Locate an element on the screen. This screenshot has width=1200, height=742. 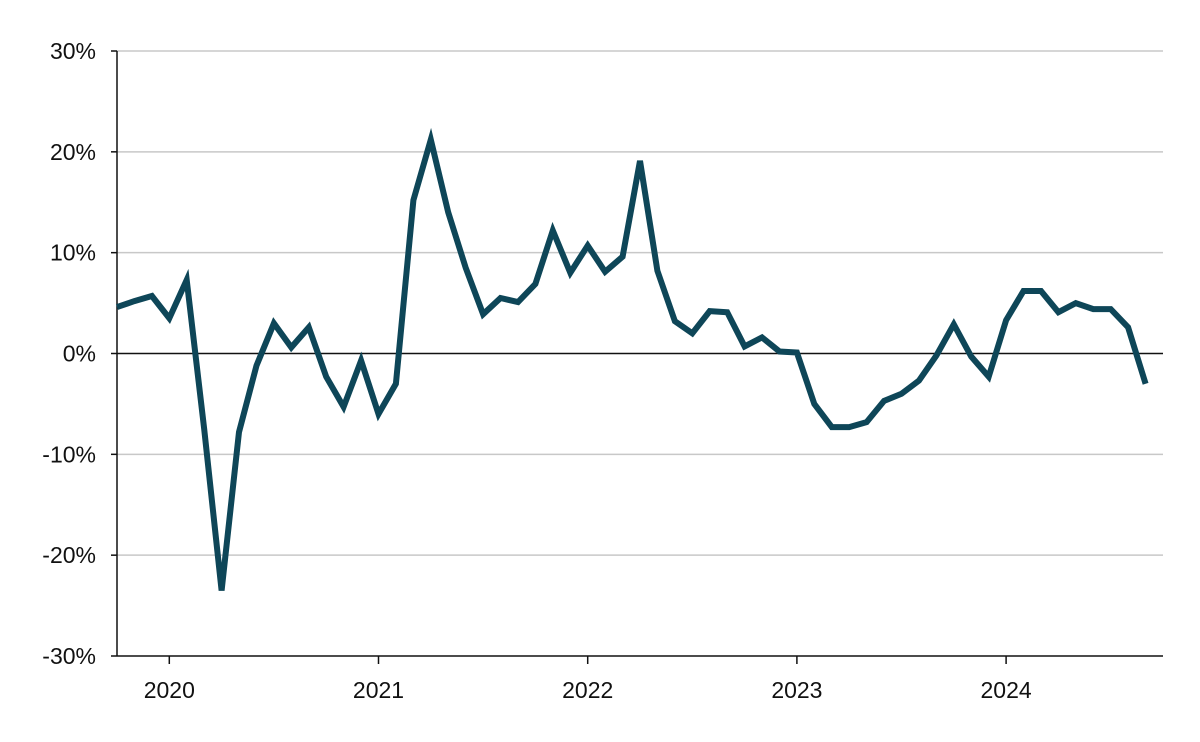
y-axis-tick-labels: 30% 20% 10% 0% -10% -20% -30% is located at coordinates (69, 353).